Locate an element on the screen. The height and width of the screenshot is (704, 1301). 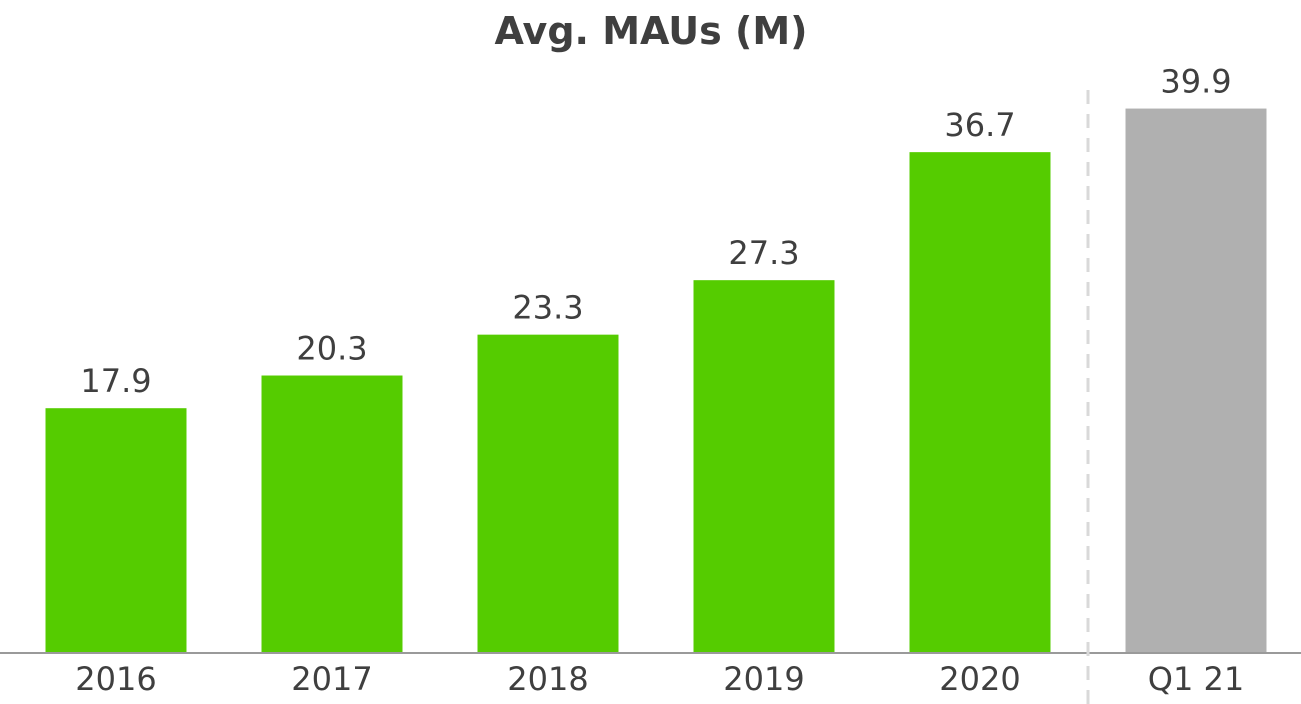
x-tick-label-2019: 2019 is located at coordinates (763, 679).